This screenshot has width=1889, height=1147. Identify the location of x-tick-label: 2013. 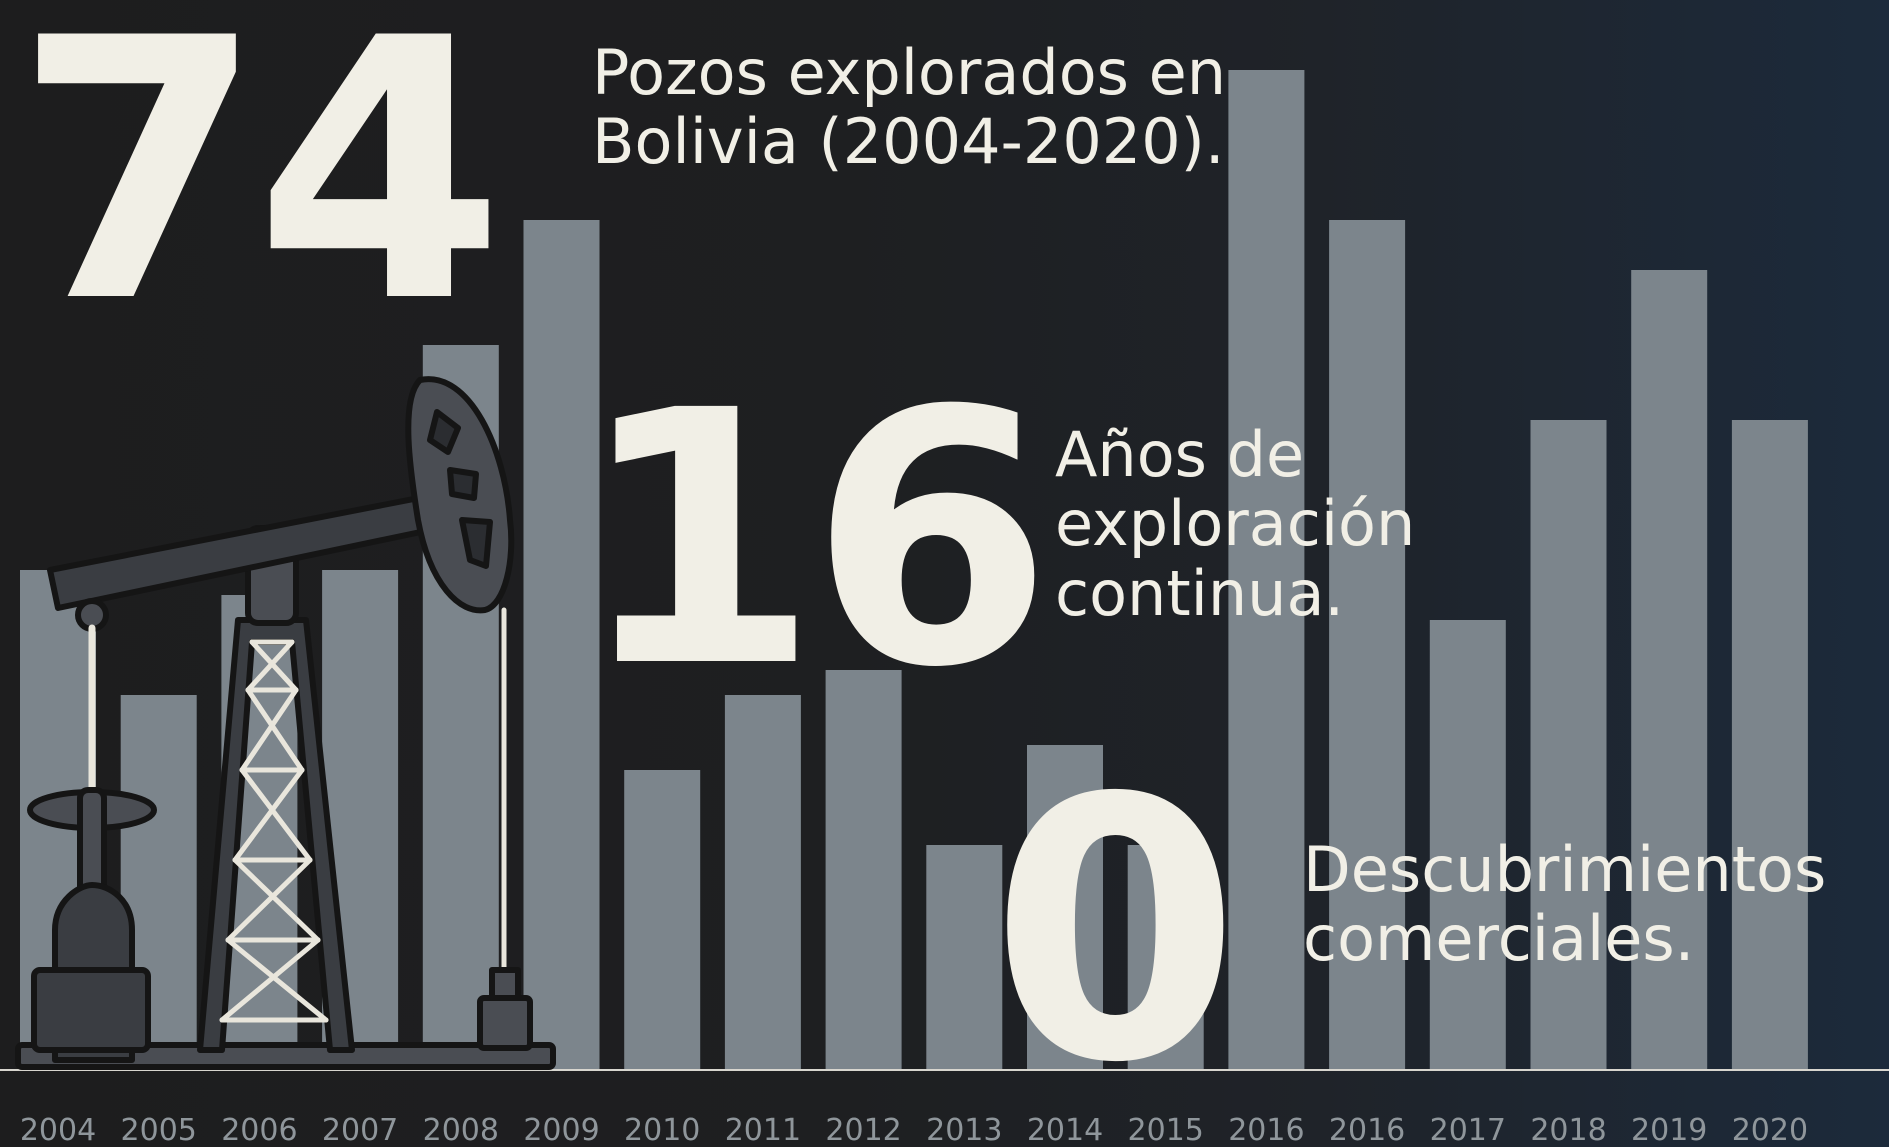
(964, 1130).